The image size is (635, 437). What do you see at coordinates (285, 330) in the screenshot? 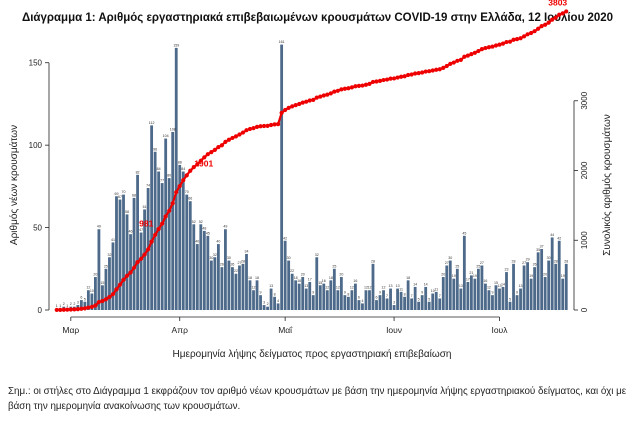
I see `x-axis-tick-label: Μαΐ` at bounding box center [285, 330].